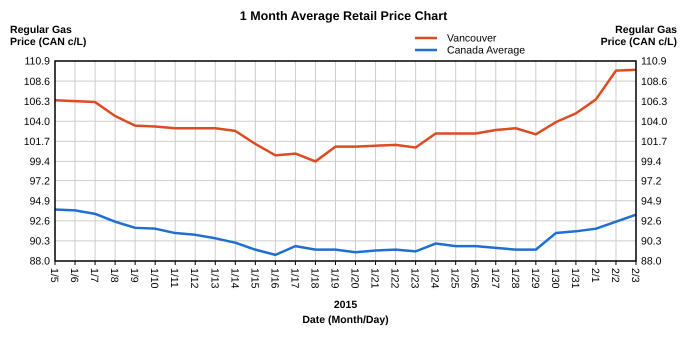 The width and height of the screenshot is (687, 342). Describe the element at coordinates (40, 162) in the screenshot. I see `y-tick-label: 99.4` at that location.